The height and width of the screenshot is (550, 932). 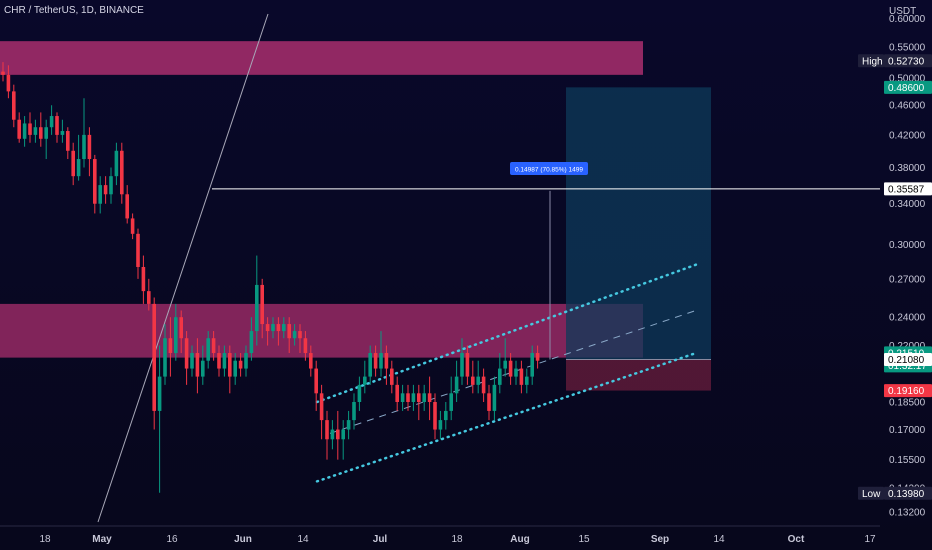 What do you see at coordinates (506, 333) in the screenshot?
I see `channel-upper` at bounding box center [506, 333].